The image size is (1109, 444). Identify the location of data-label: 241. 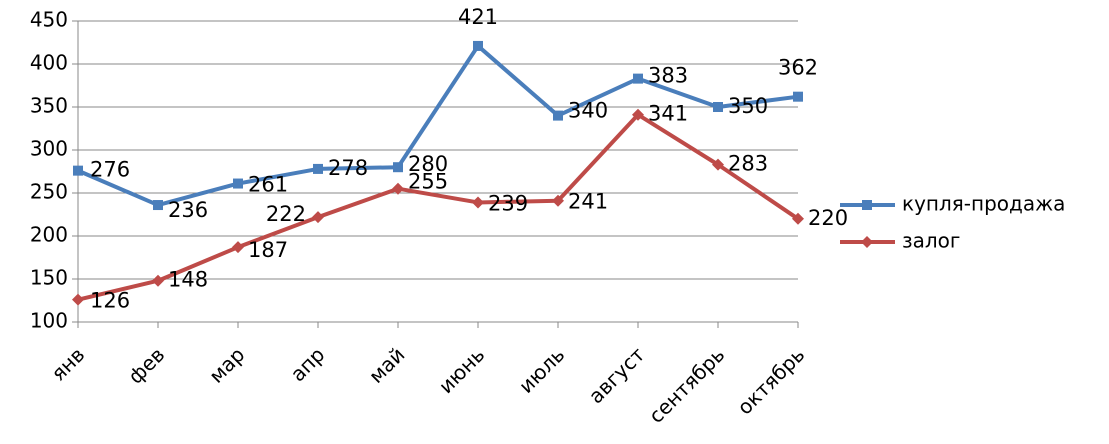
(588, 202).